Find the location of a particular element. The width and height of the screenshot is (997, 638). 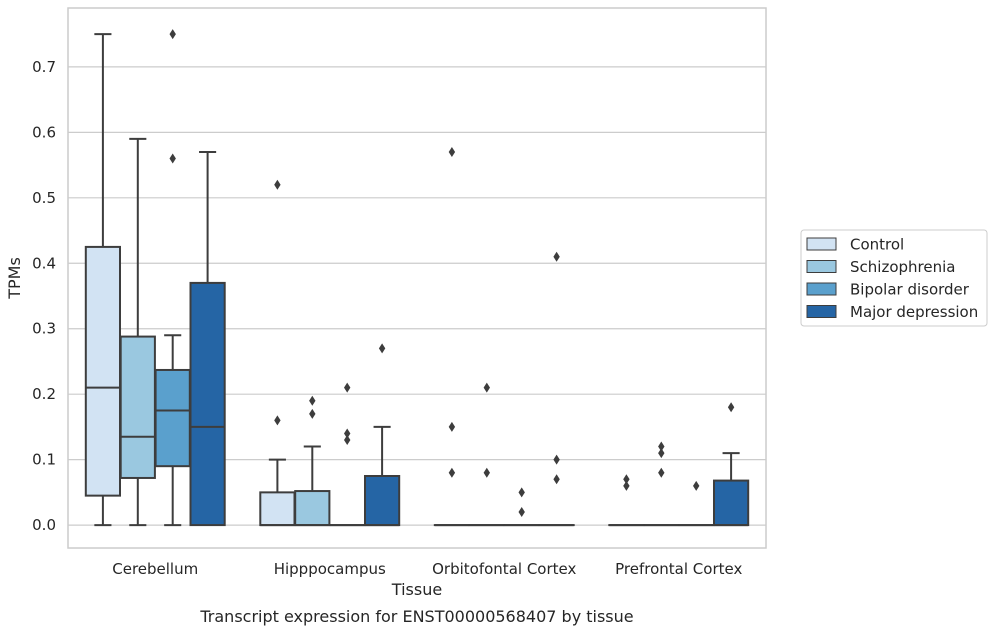

y-tick-label: 0.7 is located at coordinates (44, 67).